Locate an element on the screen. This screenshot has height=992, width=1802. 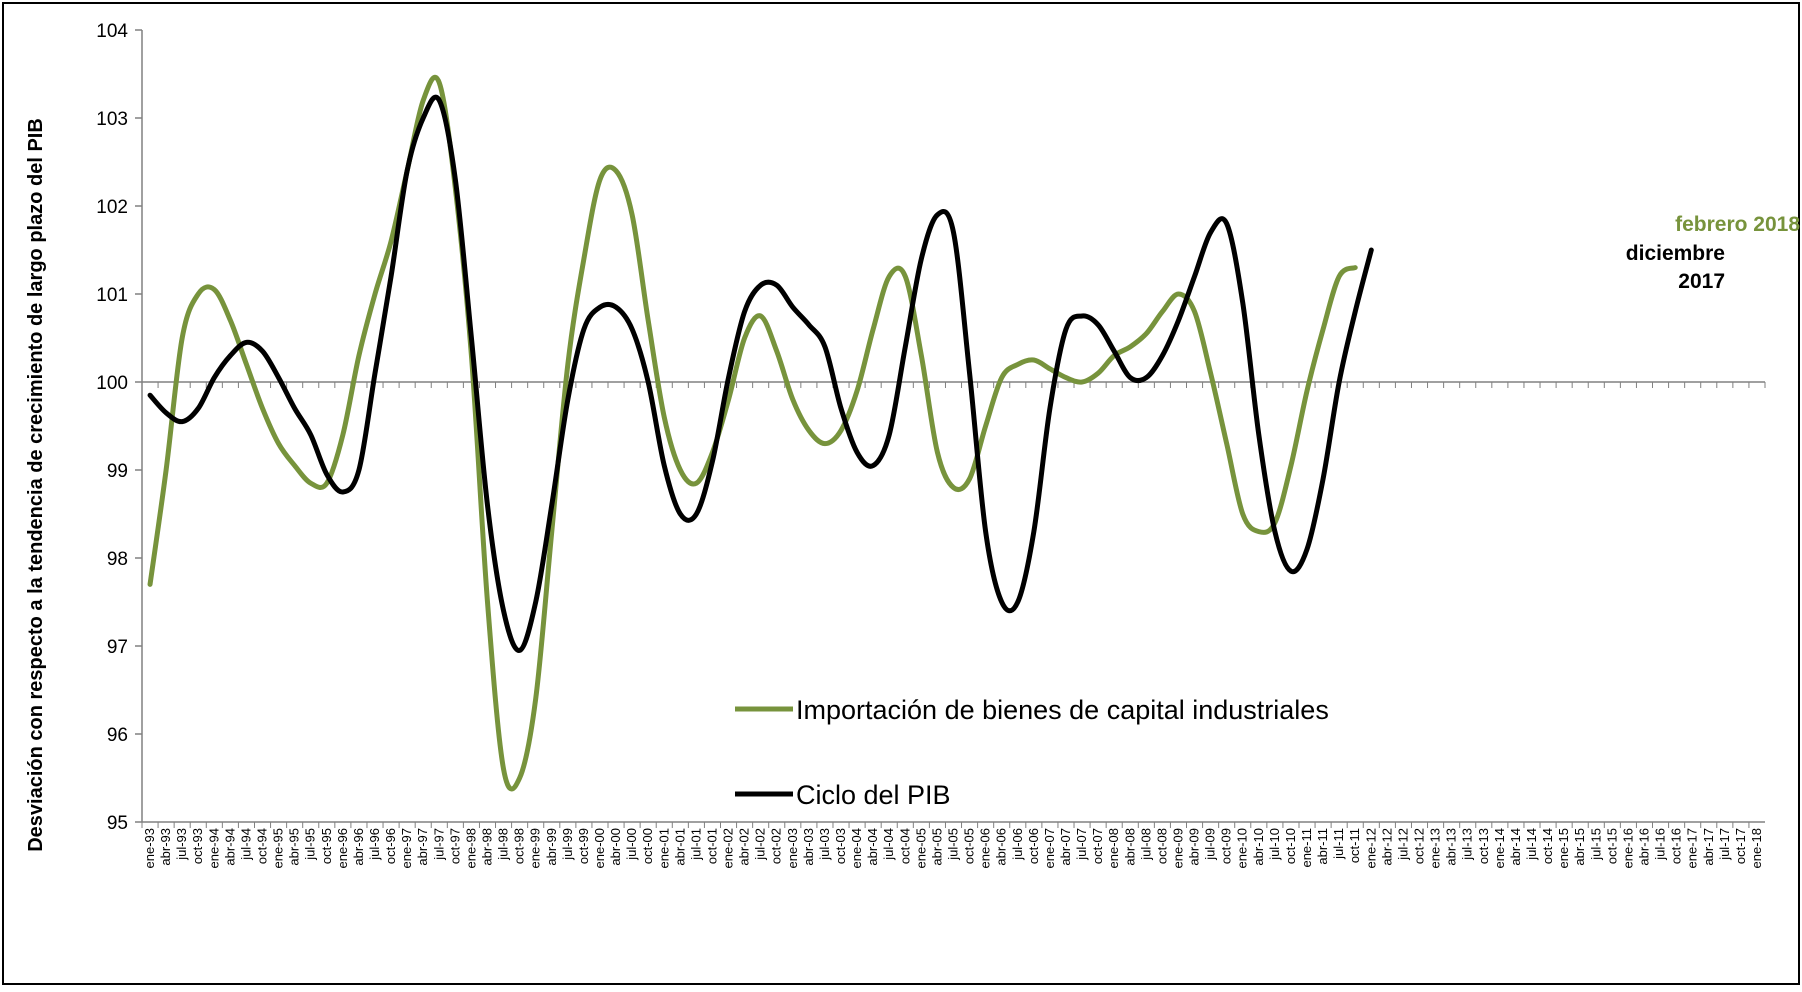
x-tick-label: oct-05 is located at coordinates (969, 846).